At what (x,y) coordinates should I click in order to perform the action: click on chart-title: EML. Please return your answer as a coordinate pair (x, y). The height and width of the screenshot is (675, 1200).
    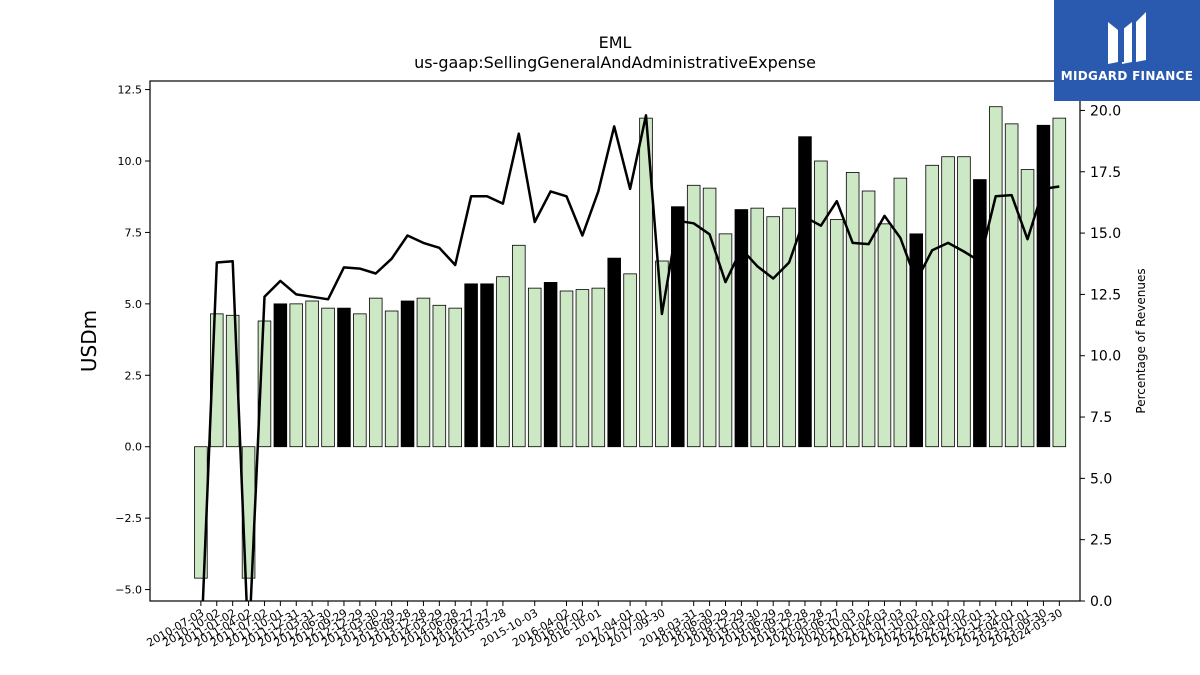
    Looking at the image, I should click on (615, 42).